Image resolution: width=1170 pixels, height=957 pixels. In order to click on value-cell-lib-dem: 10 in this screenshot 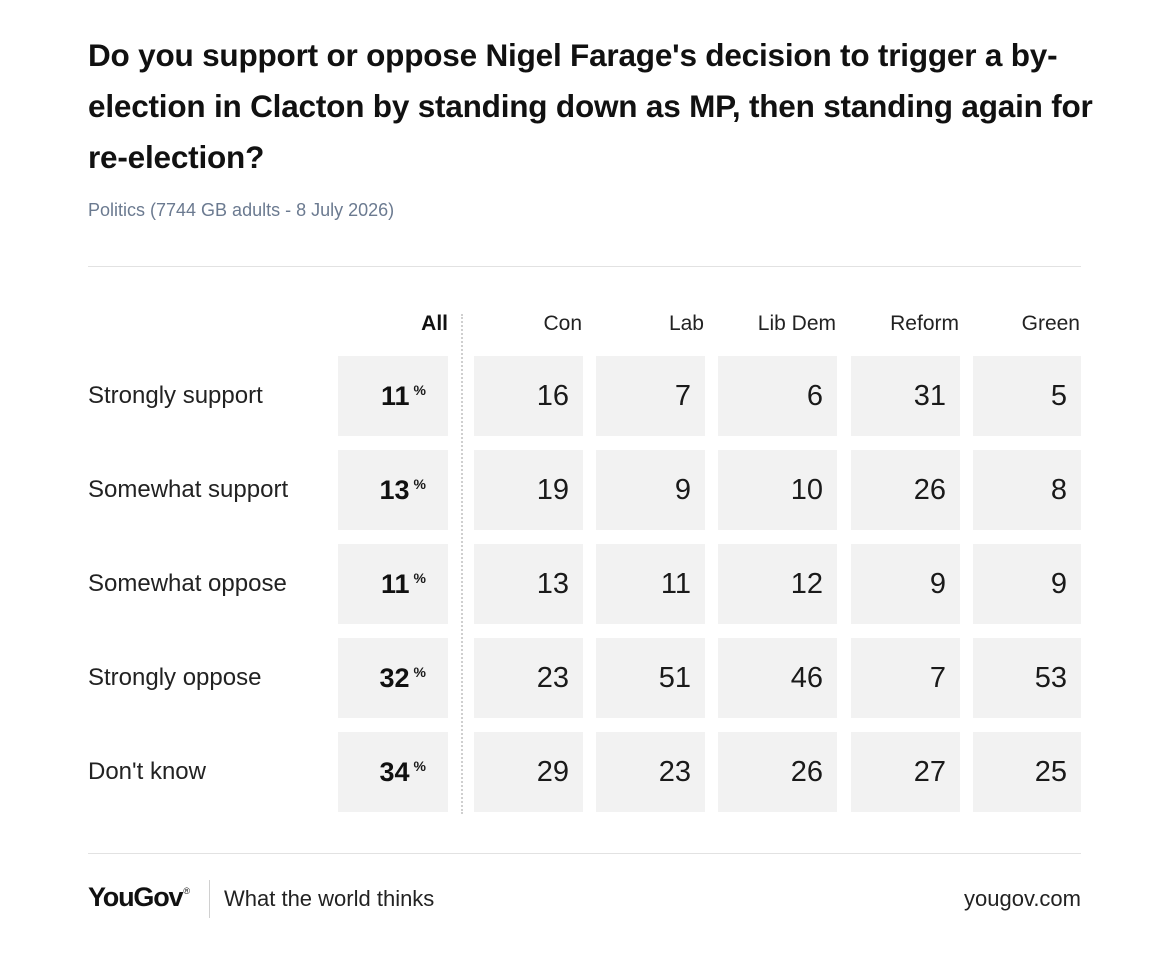, I will do `click(777, 490)`.